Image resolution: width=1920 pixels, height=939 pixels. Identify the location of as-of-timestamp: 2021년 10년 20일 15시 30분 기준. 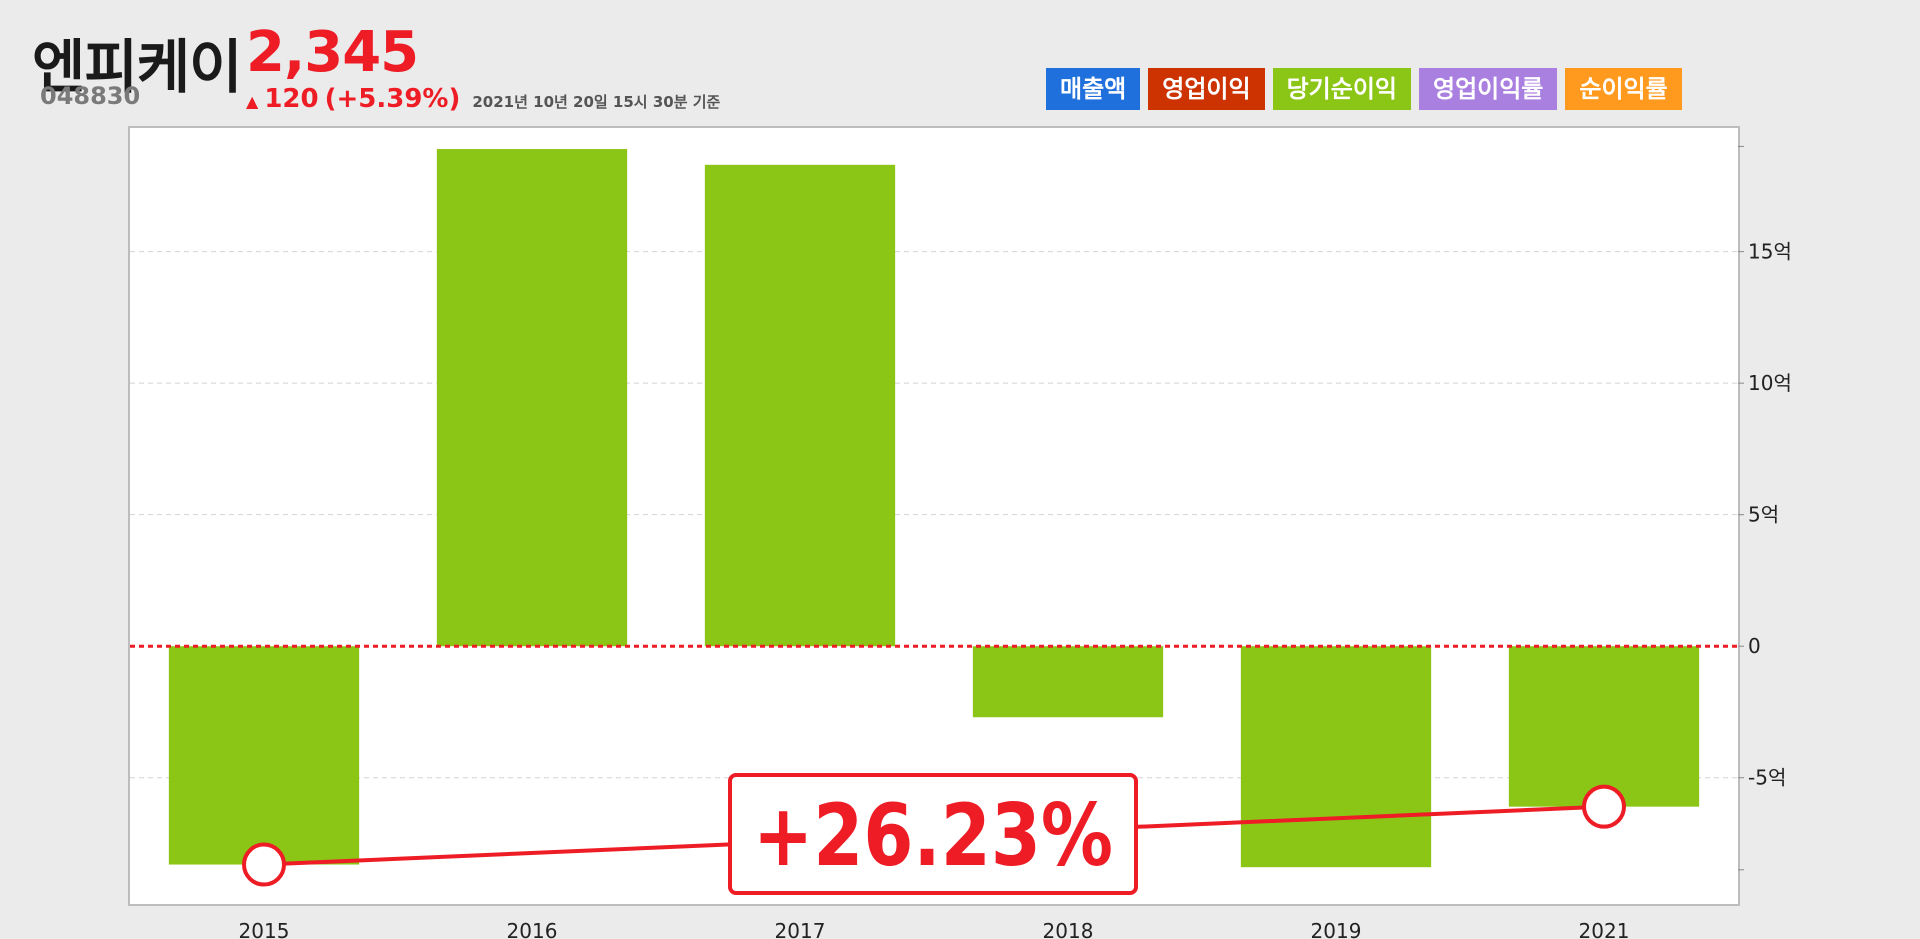
(596, 102).